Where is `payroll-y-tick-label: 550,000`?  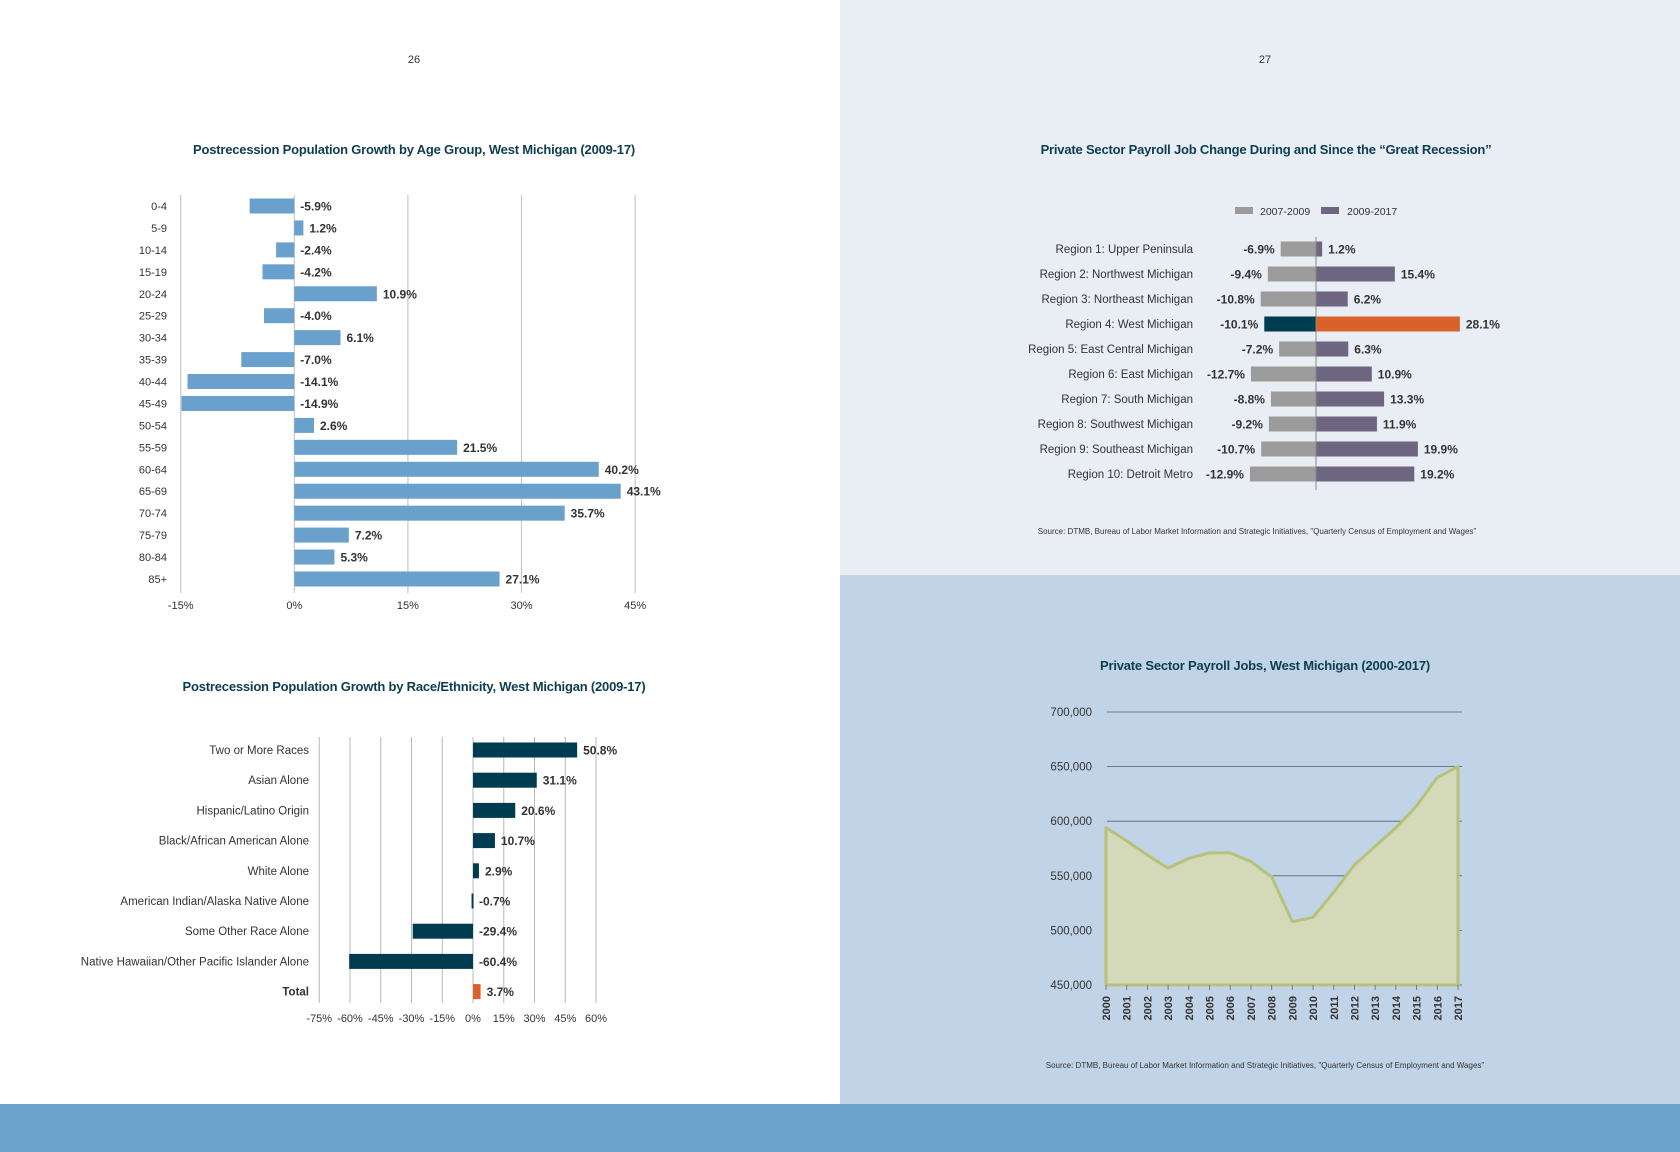 payroll-y-tick-label: 550,000 is located at coordinates (1071, 877).